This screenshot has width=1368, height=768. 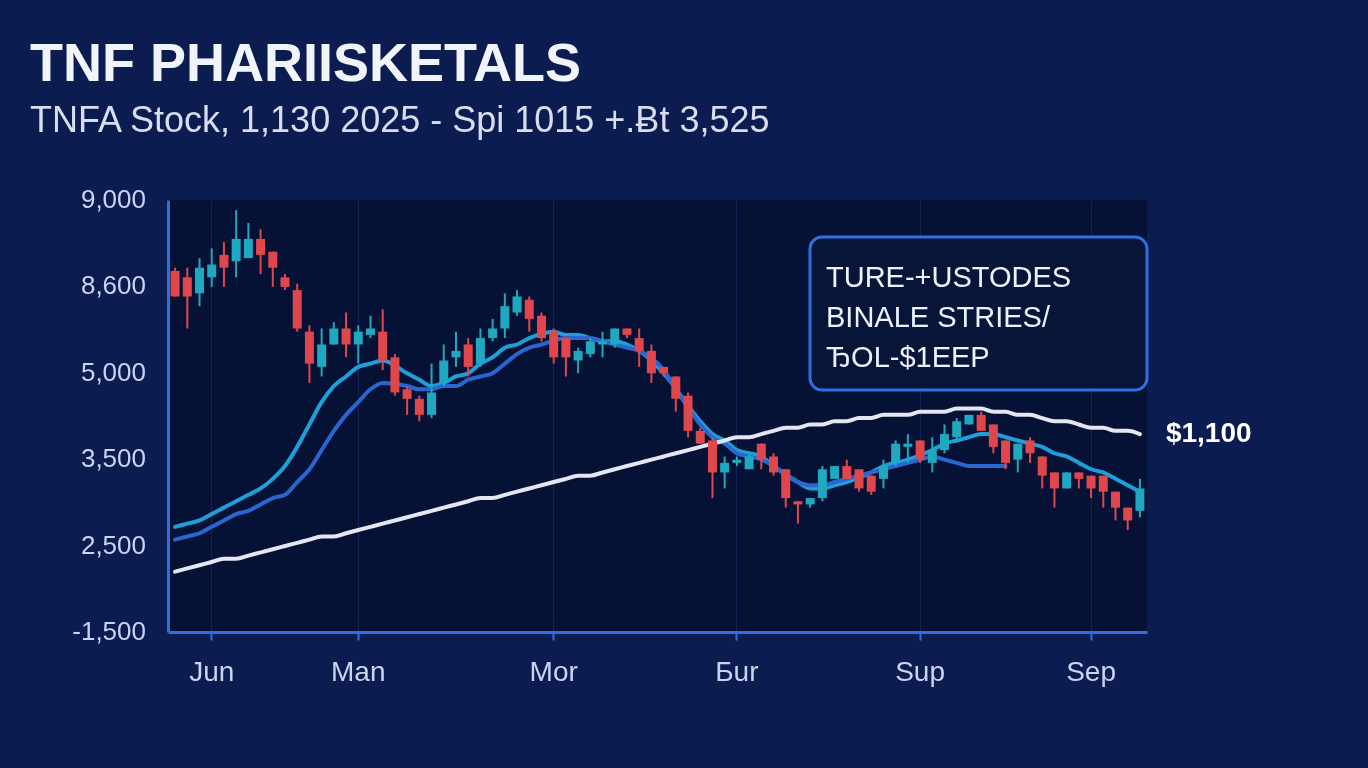 I want to click on annotation: BINALE STRIES/, so click(x=938, y=317).